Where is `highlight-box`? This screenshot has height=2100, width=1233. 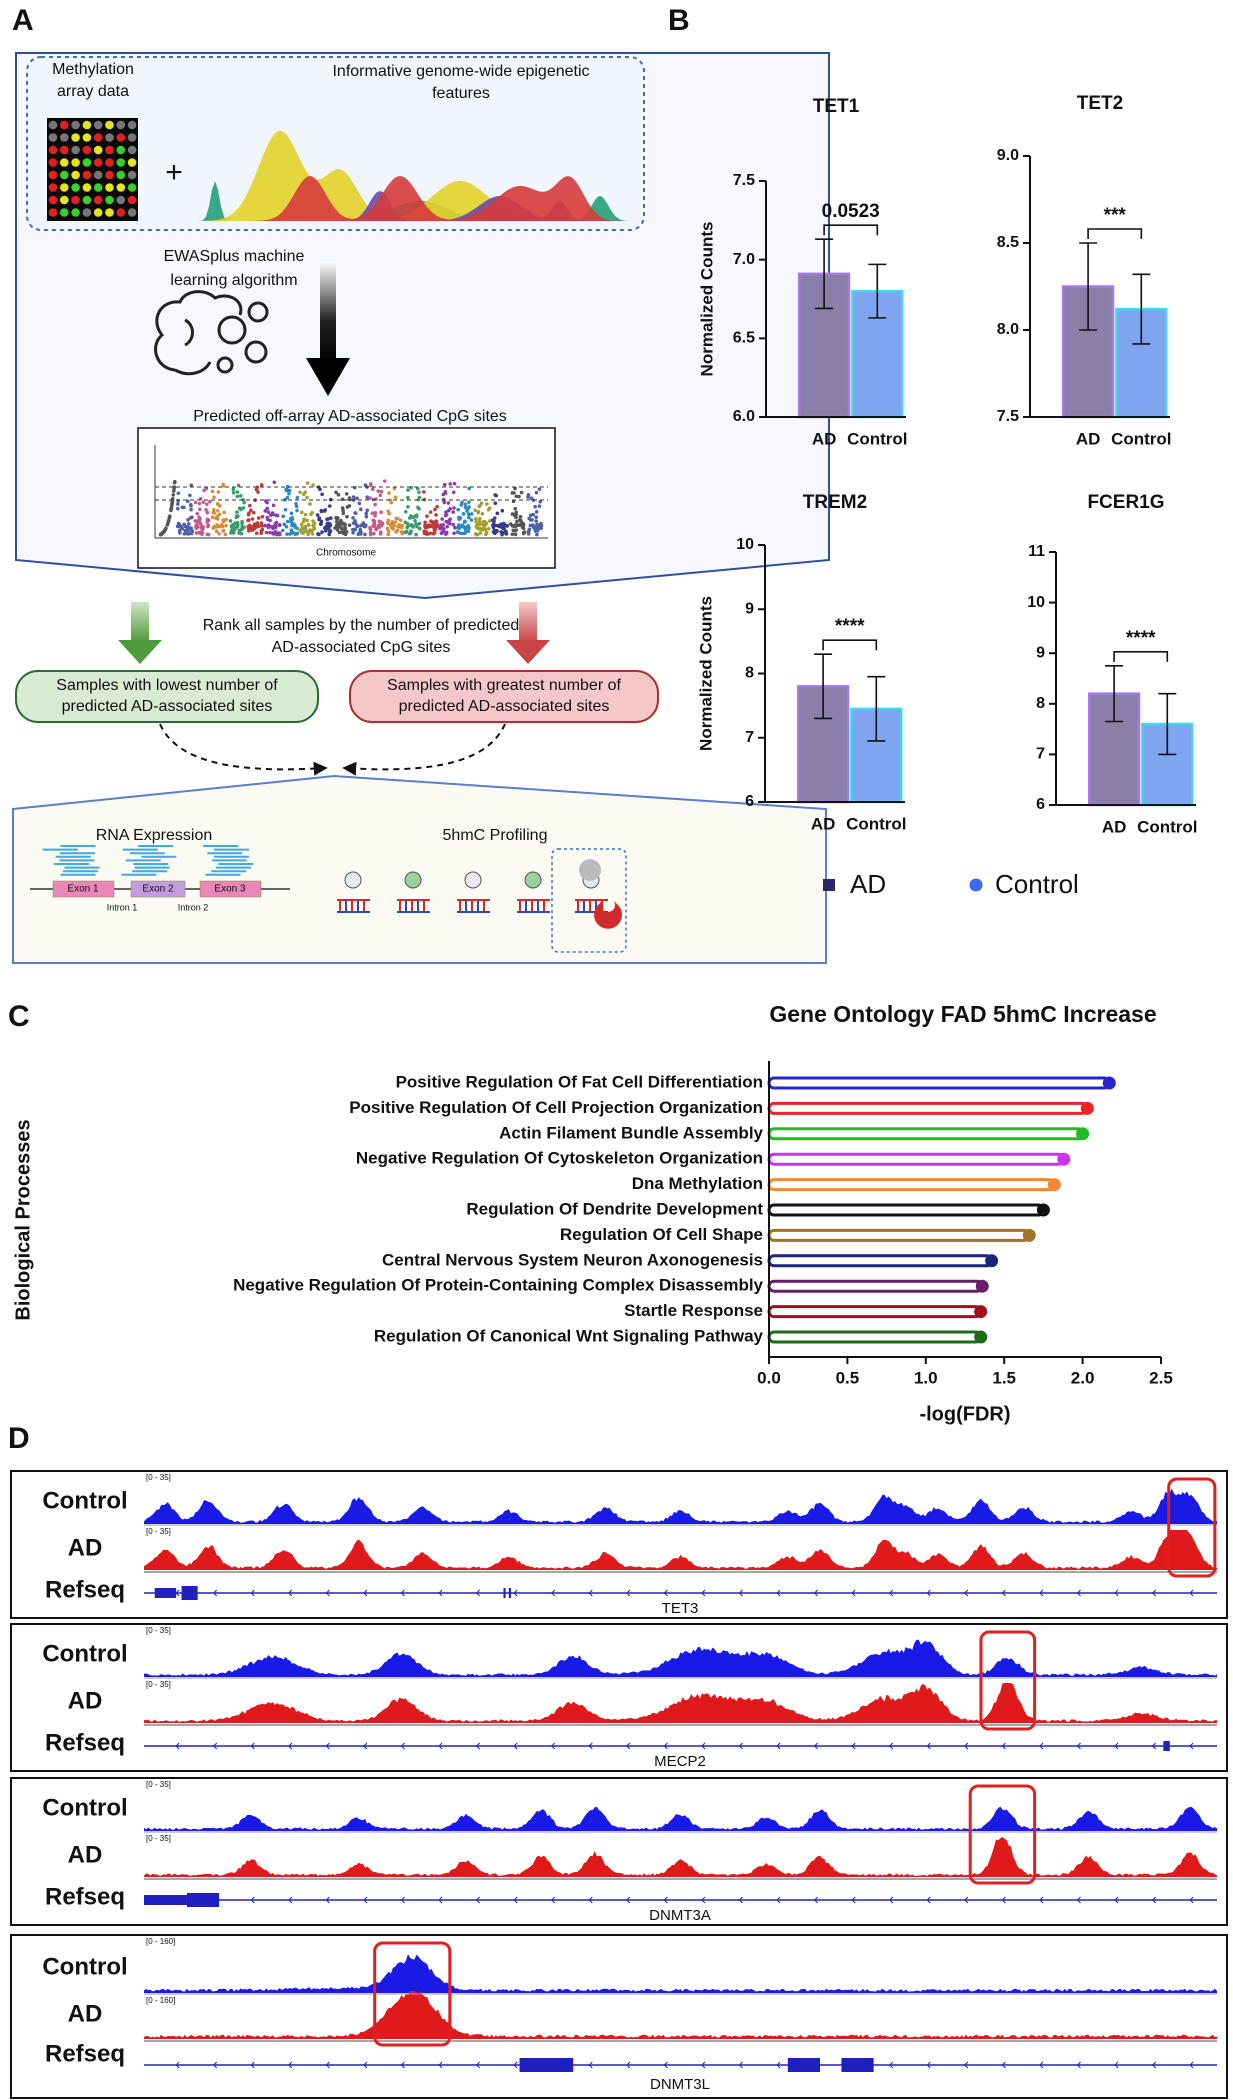
highlight-box is located at coordinates (412, 1994).